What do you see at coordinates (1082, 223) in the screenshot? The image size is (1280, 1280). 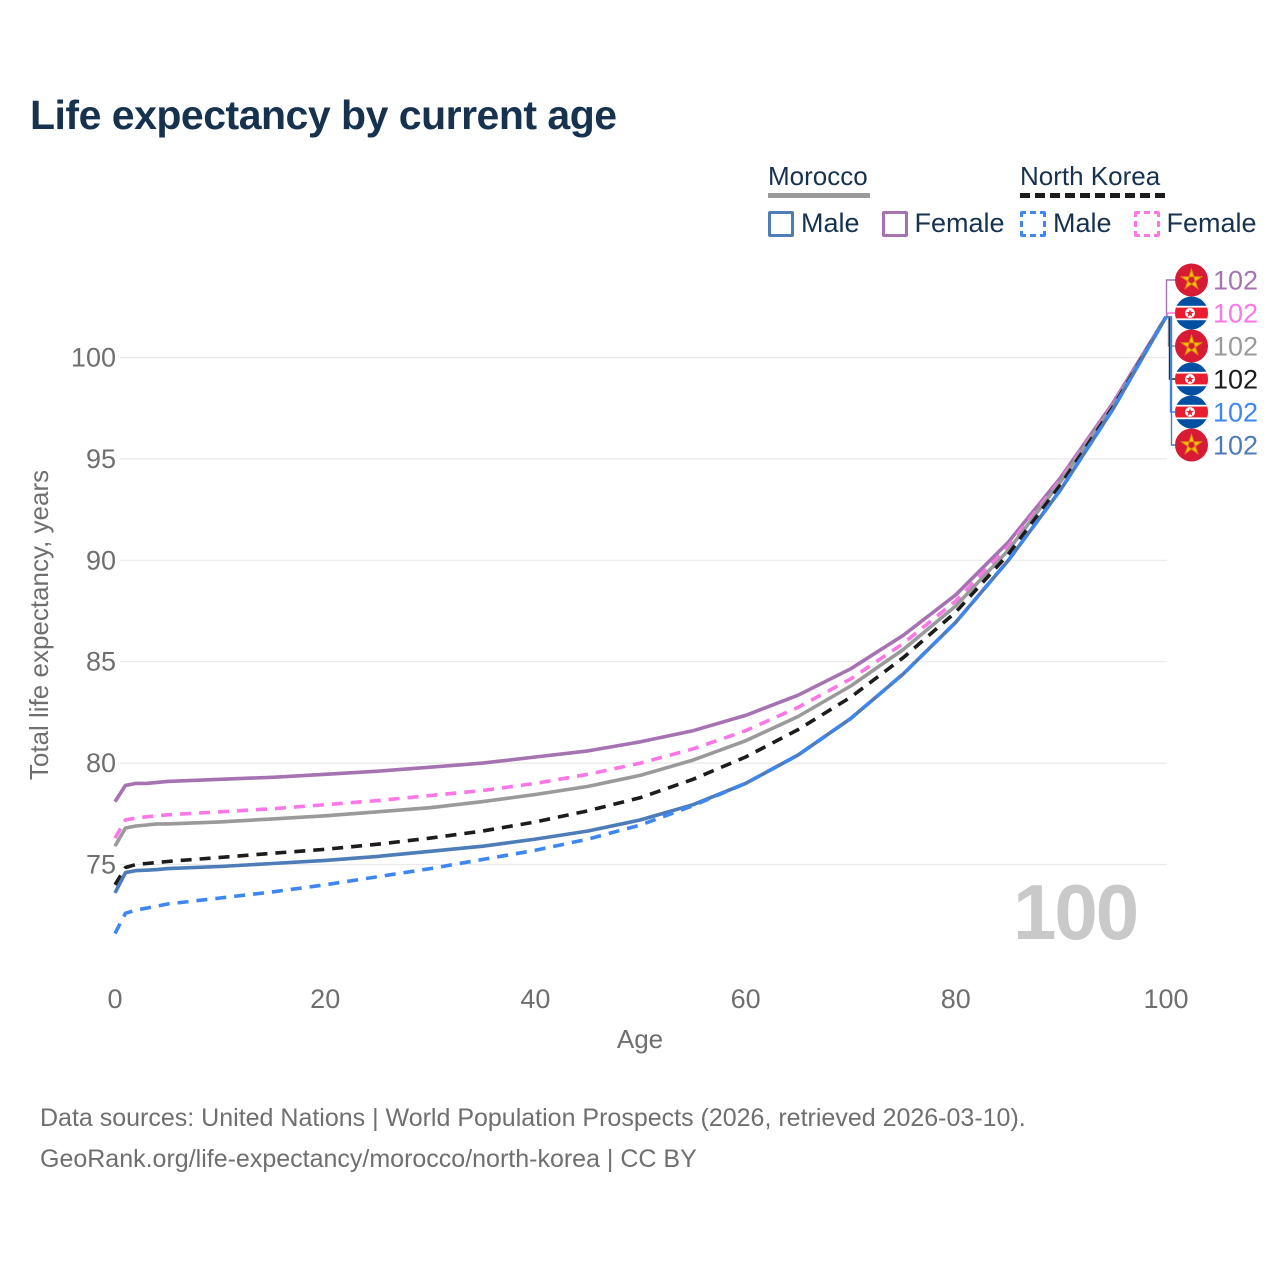 I see `legend-label-north-korea-male: Male` at bounding box center [1082, 223].